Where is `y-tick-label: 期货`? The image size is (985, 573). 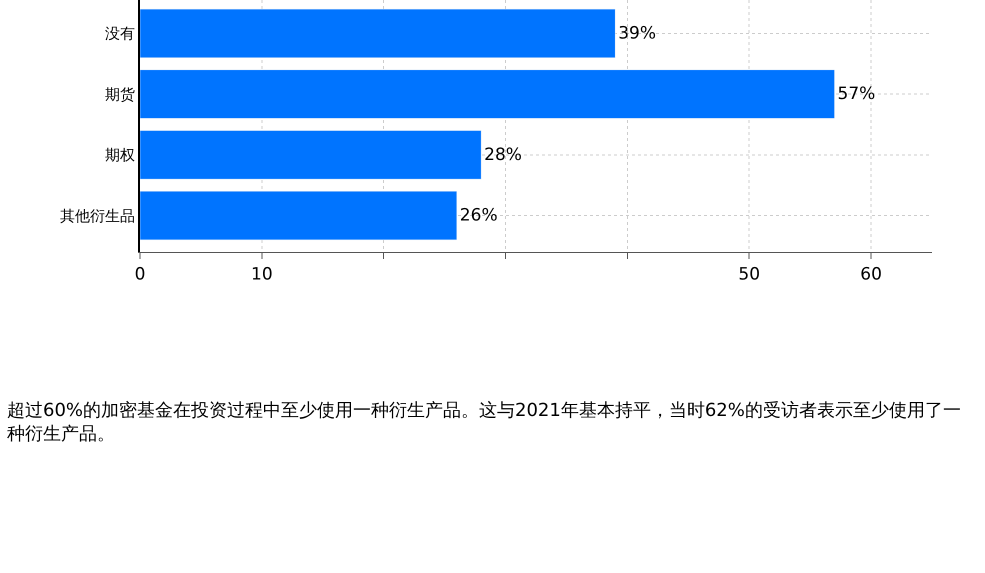
y-tick-label: 期货 is located at coordinates (120, 94).